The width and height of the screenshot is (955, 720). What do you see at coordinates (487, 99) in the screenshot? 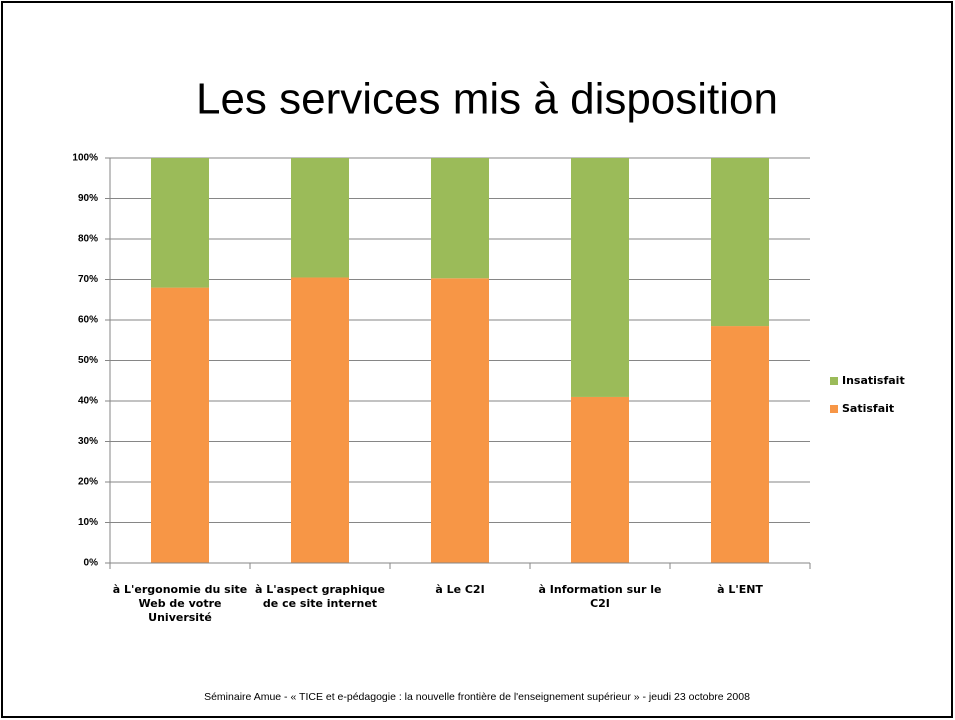
I see `slide-title: Les services mis à disposition` at bounding box center [487, 99].